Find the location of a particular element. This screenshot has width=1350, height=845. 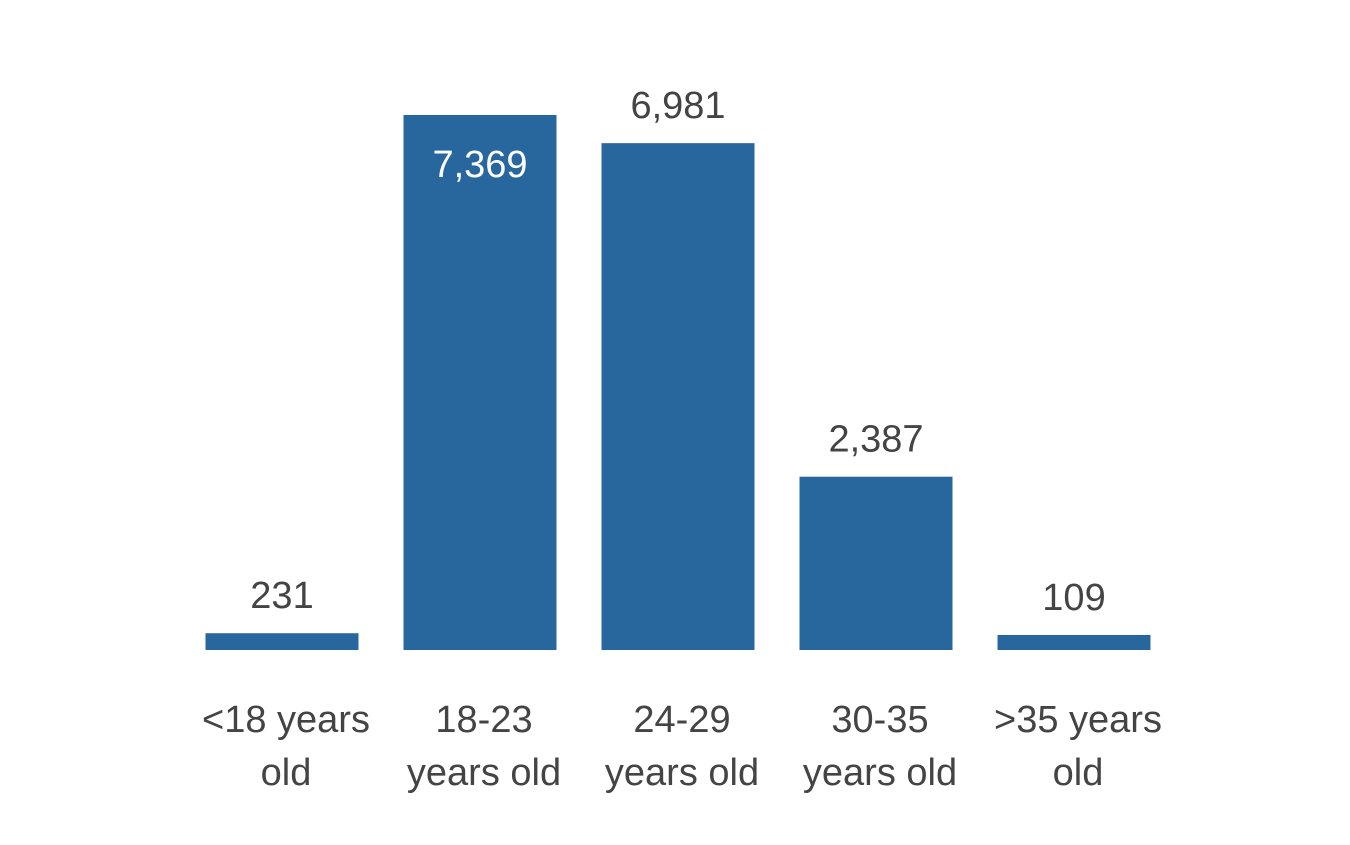

category-label-4-line-0: >35 years is located at coordinates (1078, 720).